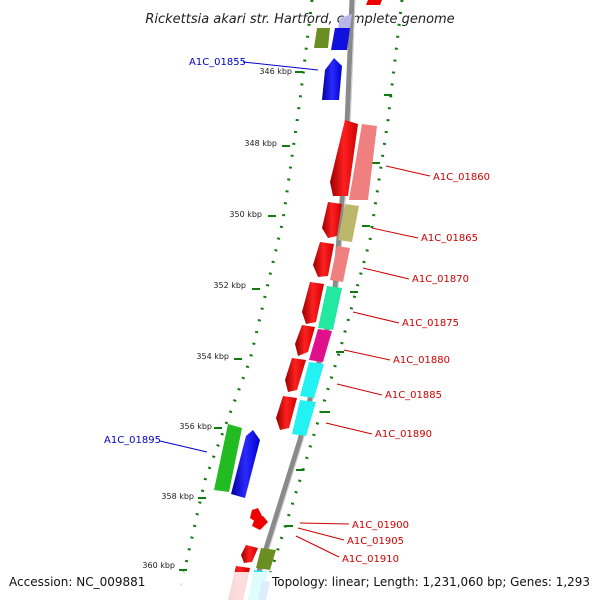 The image size is (600, 600). What do you see at coordinates (77, 582) in the screenshot?
I see `accession-text: Accession: NC_009881` at bounding box center [77, 582].